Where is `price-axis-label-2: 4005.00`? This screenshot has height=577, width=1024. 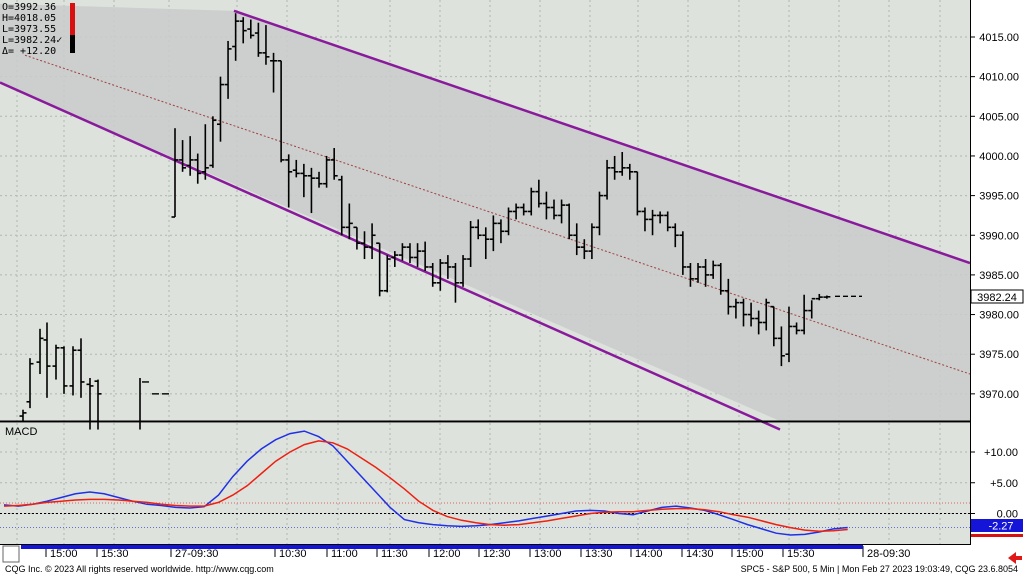 price-axis-label-2: 4005.00 is located at coordinates (999, 117).